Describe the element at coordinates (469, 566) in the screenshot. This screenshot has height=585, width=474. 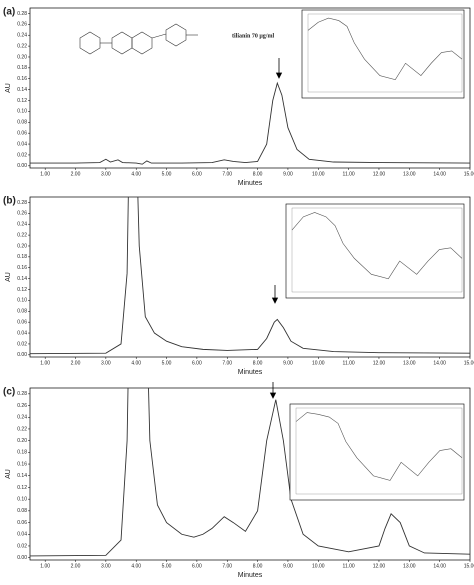
I see `x-tick-label: 15.00` at that location.